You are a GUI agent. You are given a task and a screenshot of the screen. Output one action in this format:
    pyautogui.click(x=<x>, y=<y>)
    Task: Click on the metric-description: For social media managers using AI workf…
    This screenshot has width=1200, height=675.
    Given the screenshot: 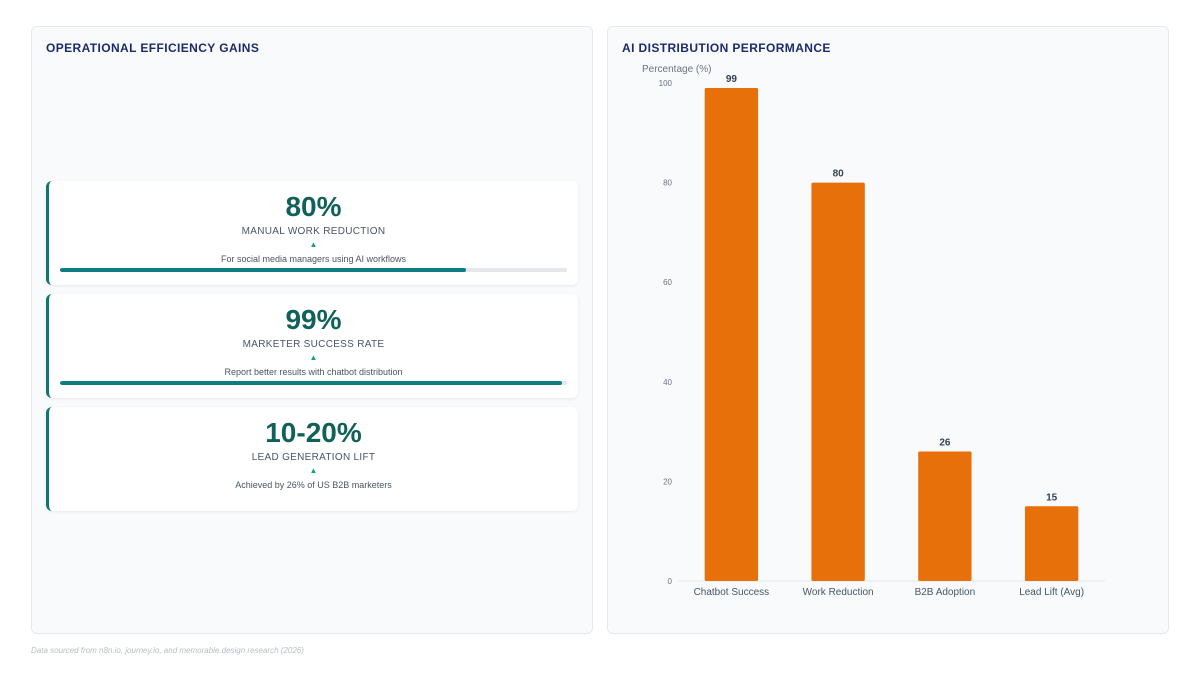 What is the action you would take?
    pyautogui.click(x=313, y=259)
    